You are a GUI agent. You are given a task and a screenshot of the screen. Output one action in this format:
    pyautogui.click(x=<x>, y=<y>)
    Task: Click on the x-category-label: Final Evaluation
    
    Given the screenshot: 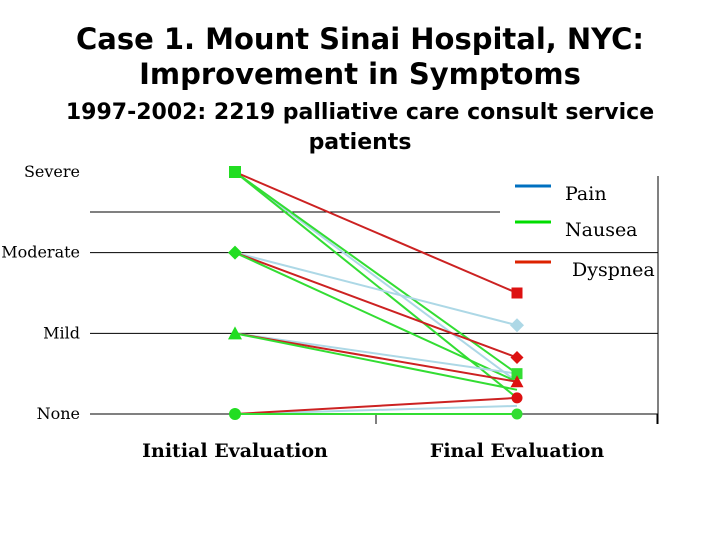 What is the action you would take?
    pyautogui.click(x=517, y=451)
    